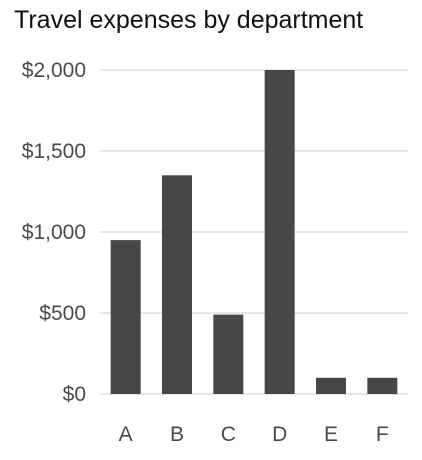  What do you see at coordinates (54, 70) in the screenshot?
I see `y-tick-label: $2,000` at bounding box center [54, 70].